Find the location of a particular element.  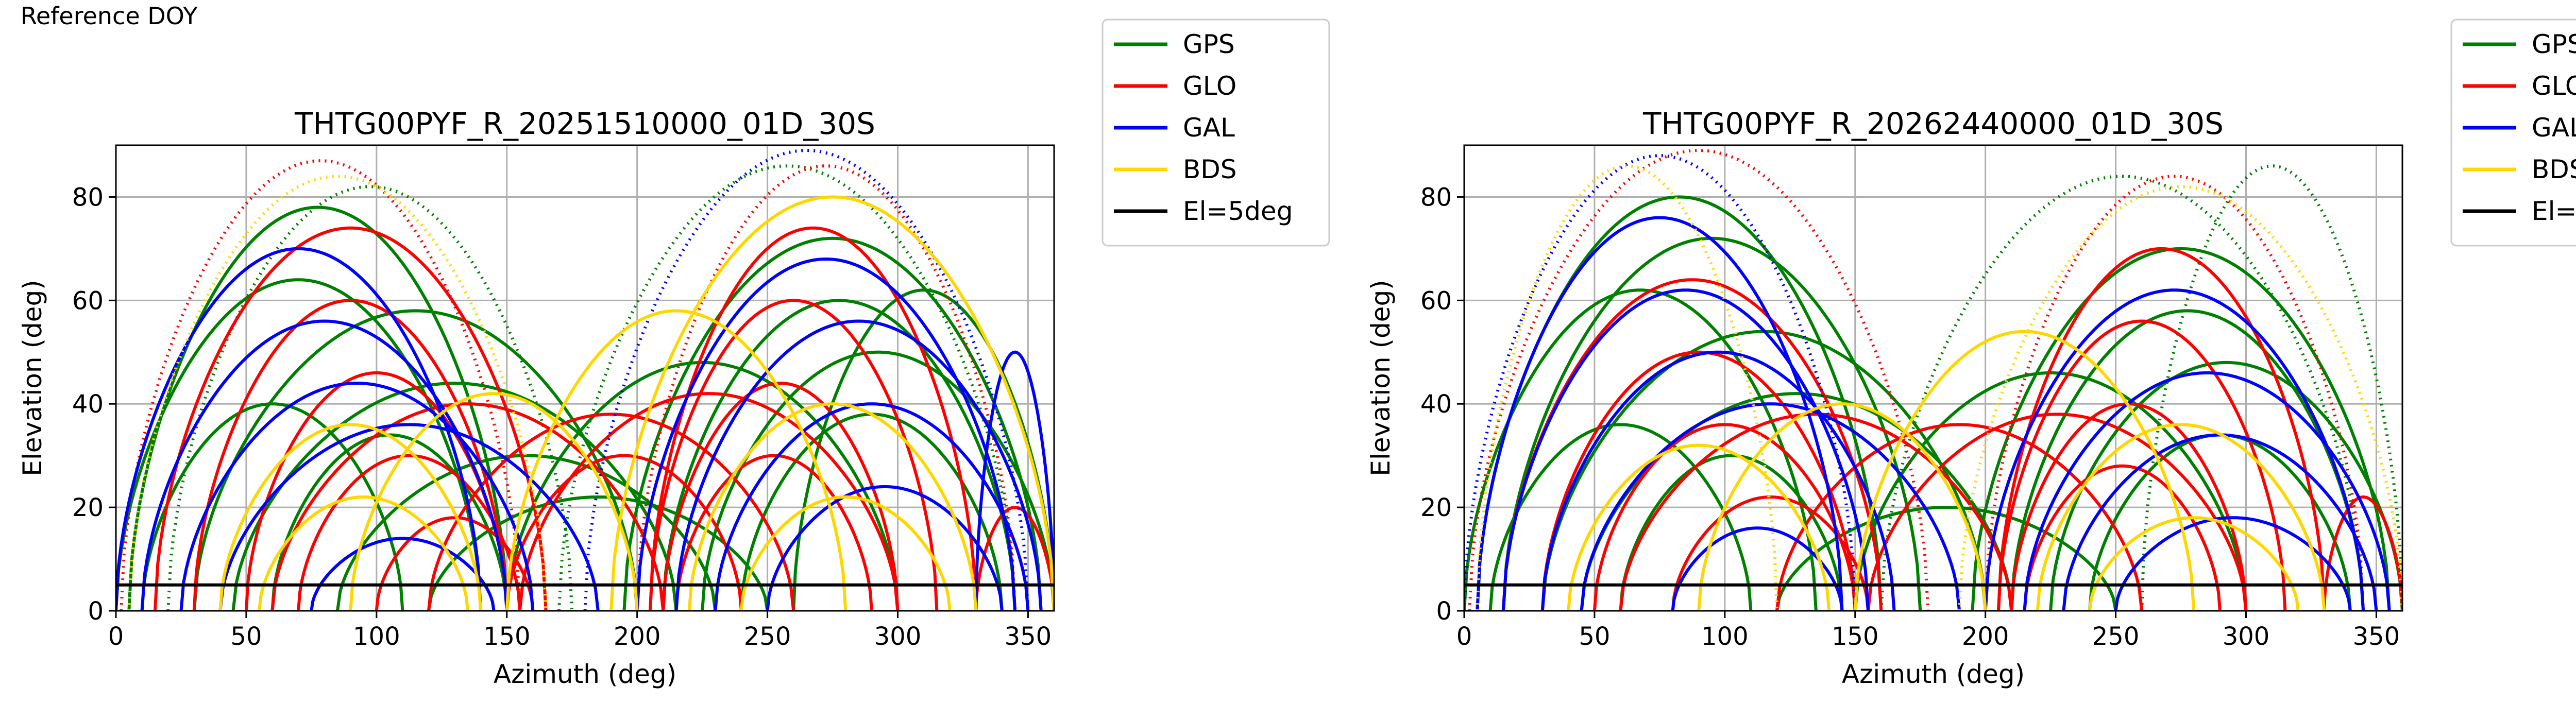

chart-title: THTG00PYF_R_20262440000_01D_30S is located at coordinates (1933, 123).